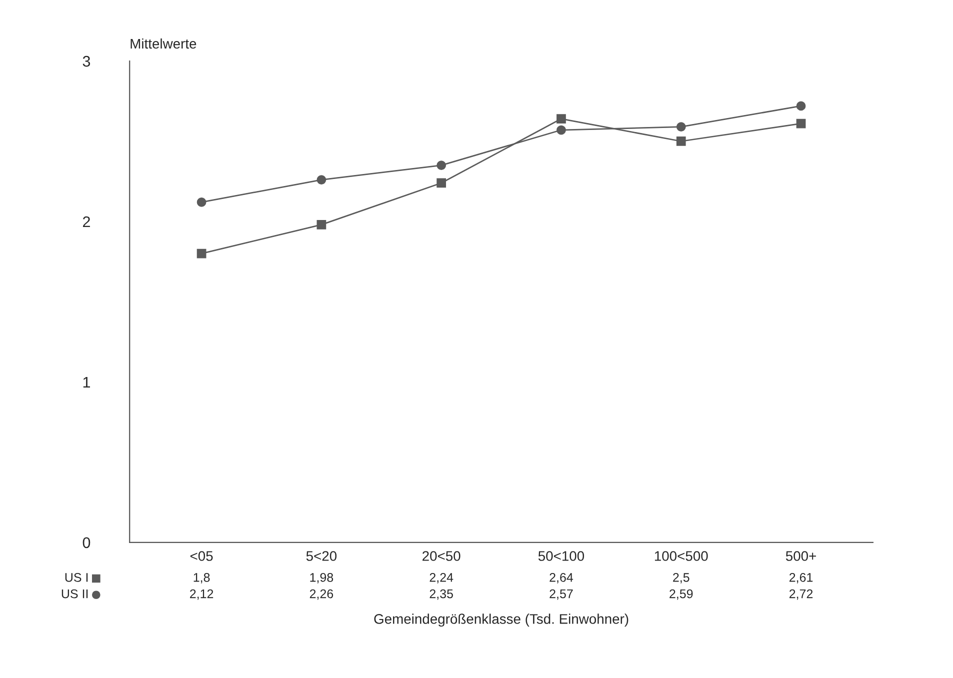 The height and width of the screenshot is (678, 953). What do you see at coordinates (86, 382) in the screenshot?
I see `y-tick-label: 1` at bounding box center [86, 382].